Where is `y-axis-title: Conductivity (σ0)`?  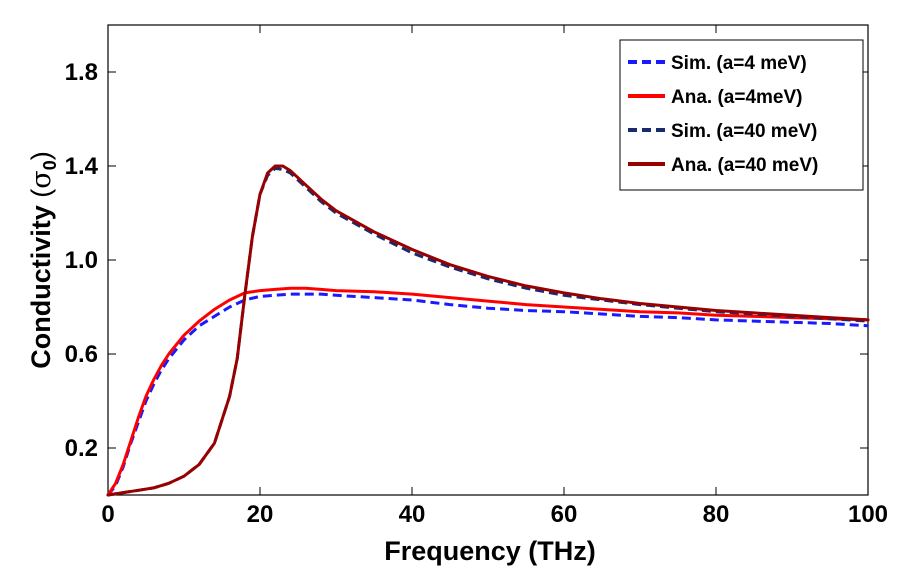 y-axis-title: Conductivity (σ0) is located at coordinates (43, 259).